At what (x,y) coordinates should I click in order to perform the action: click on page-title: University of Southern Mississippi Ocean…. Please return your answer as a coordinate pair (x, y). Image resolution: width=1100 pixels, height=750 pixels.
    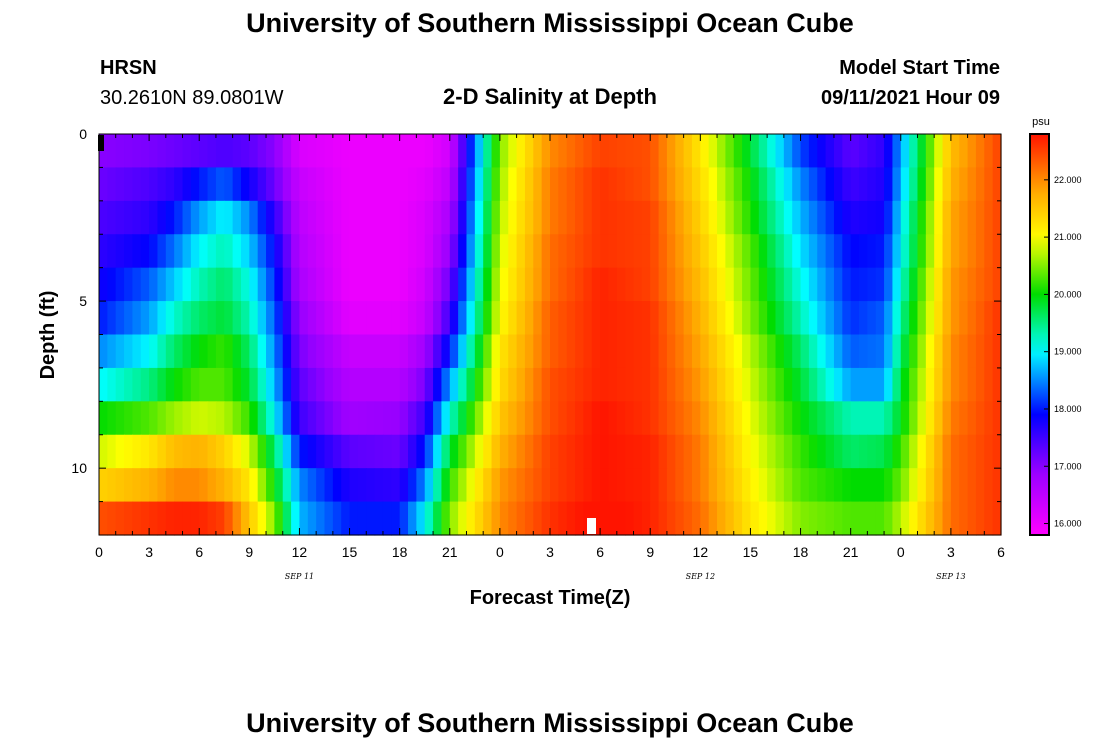
    Looking at the image, I should click on (550, 23).